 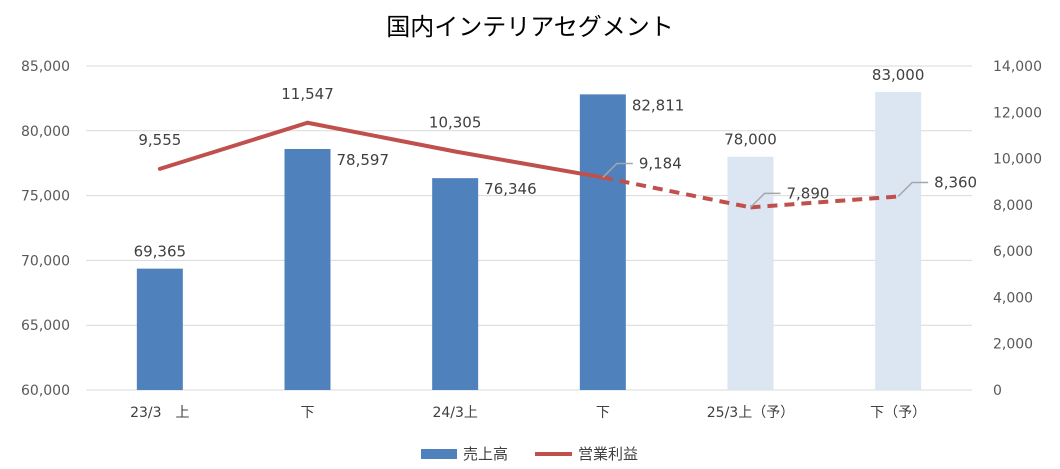 I want to click on line-data-label: 9,555, so click(x=159, y=140).